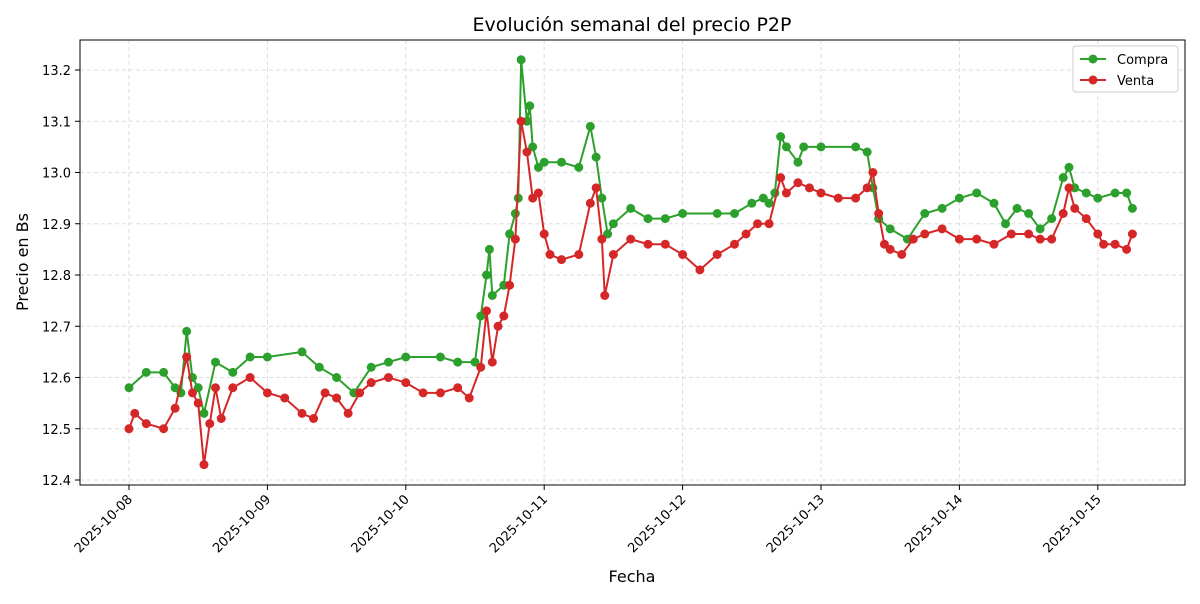 This screenshot has width=1200, height=604. I want to click on y-tick-label: 13.2, so click(56, 71).